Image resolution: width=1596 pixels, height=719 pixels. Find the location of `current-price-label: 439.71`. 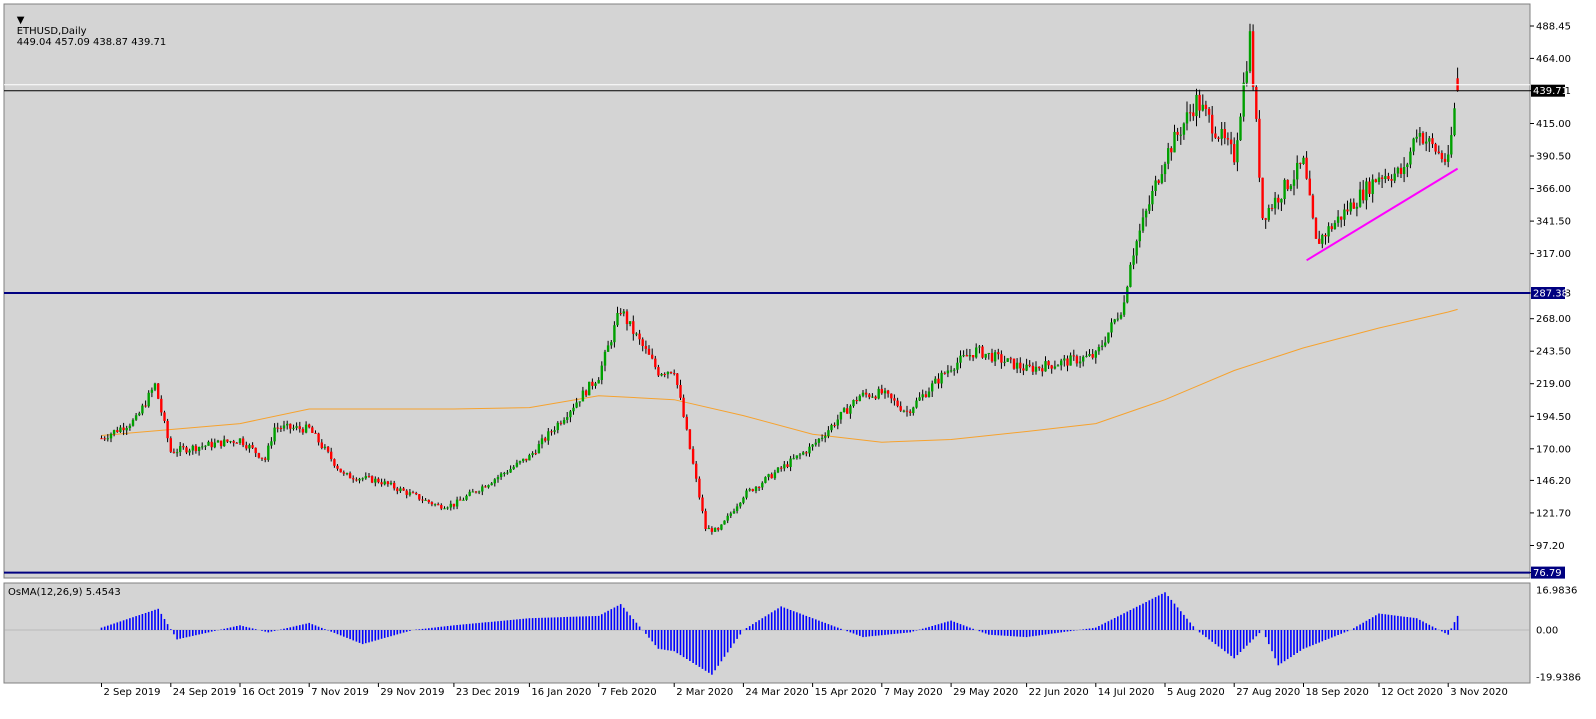

current-price-label: 439.71 is located at coordinates (1550, 91).